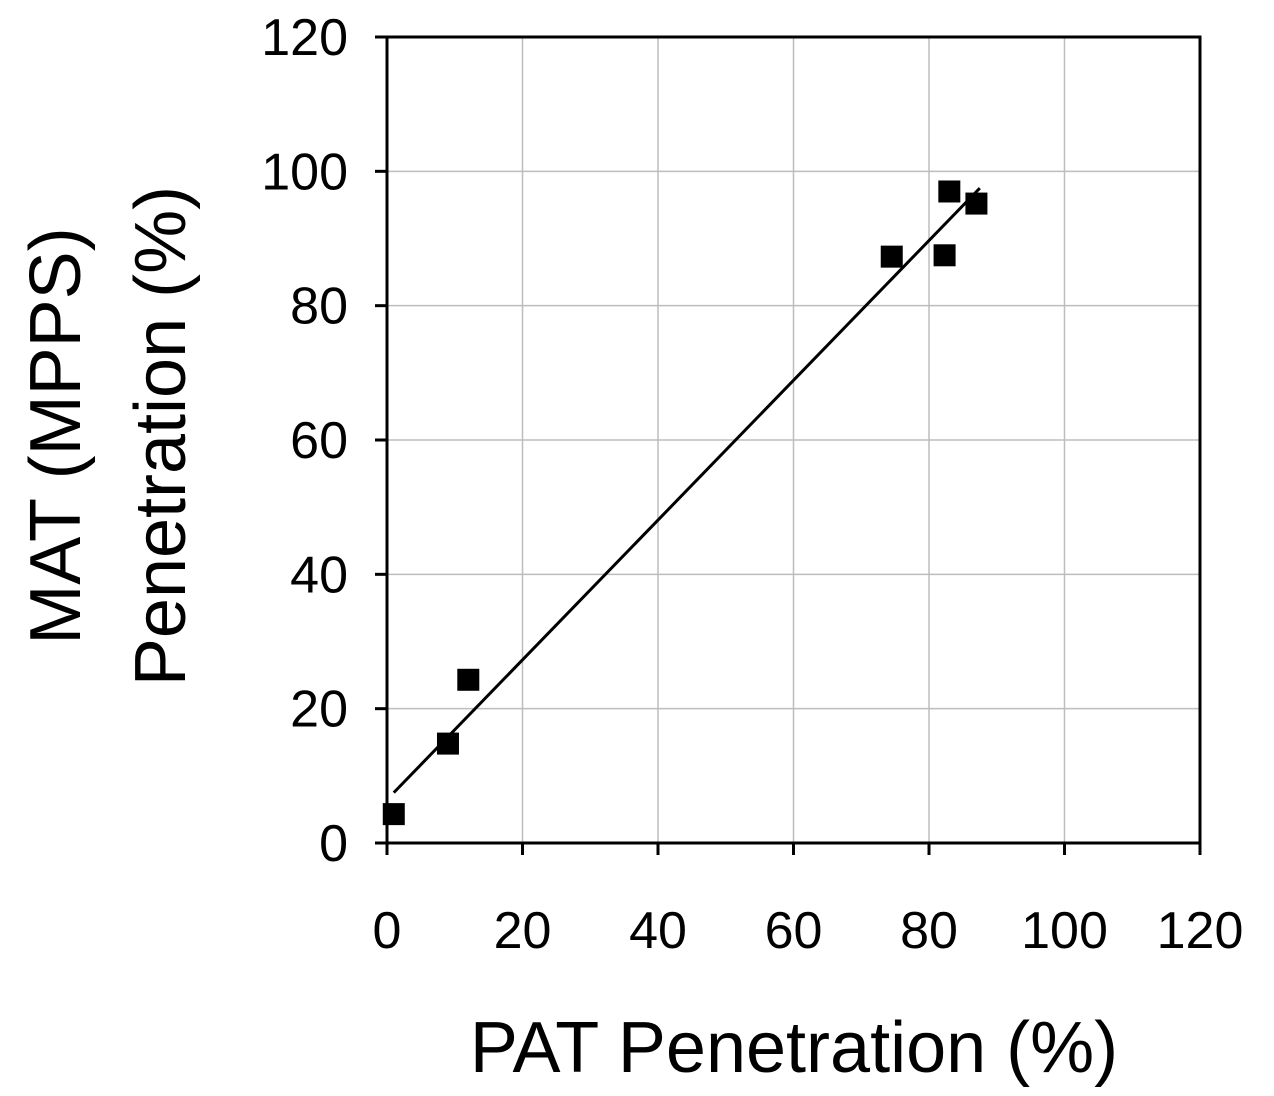 The height and width of the screenshot is (1096, 1274). Describe the element at coordinates (319, 441) in the screenshot. I see `y-tick-label: 60` at that location.